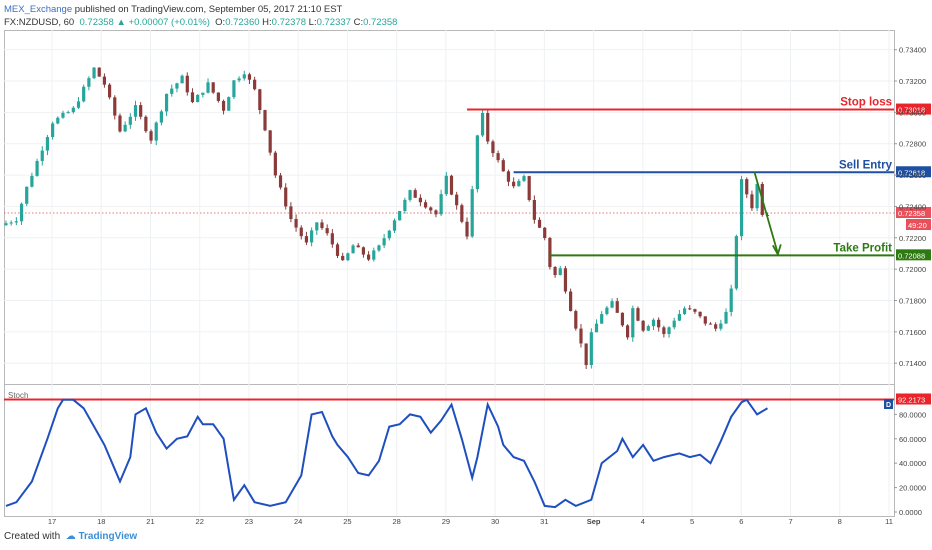 This screenshot has height=550, width=932. What do you see at coordinates (38, 9) in the screenshot?
I see `publisher-link: MEX_Exchange` at bounding box center [38, 9].